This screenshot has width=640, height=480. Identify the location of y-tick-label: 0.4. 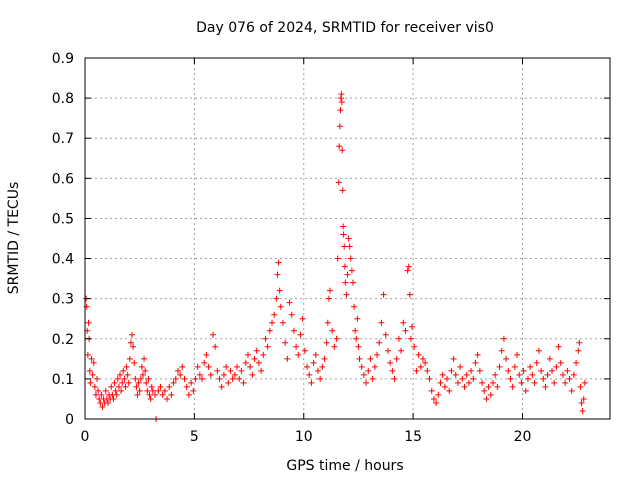
(63, 260).